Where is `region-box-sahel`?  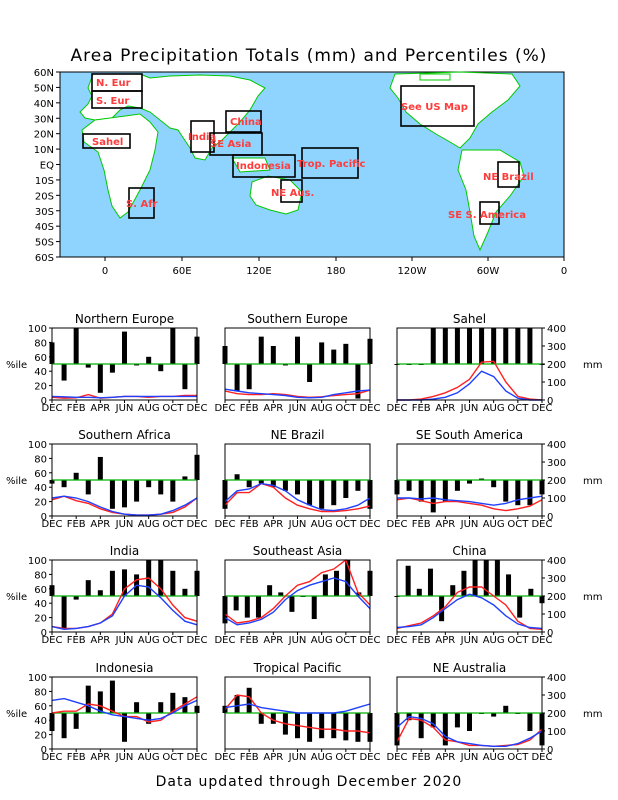
region-box-sahel is located at coordinates (106, 141).